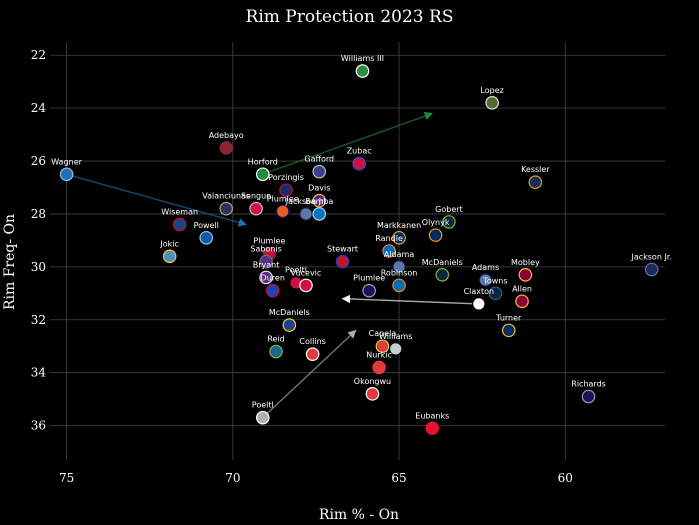  What do you see at coordinates (226, 135) in the screenshot?
I see `point-label: Adebayo` at bounding box center [226, 135].